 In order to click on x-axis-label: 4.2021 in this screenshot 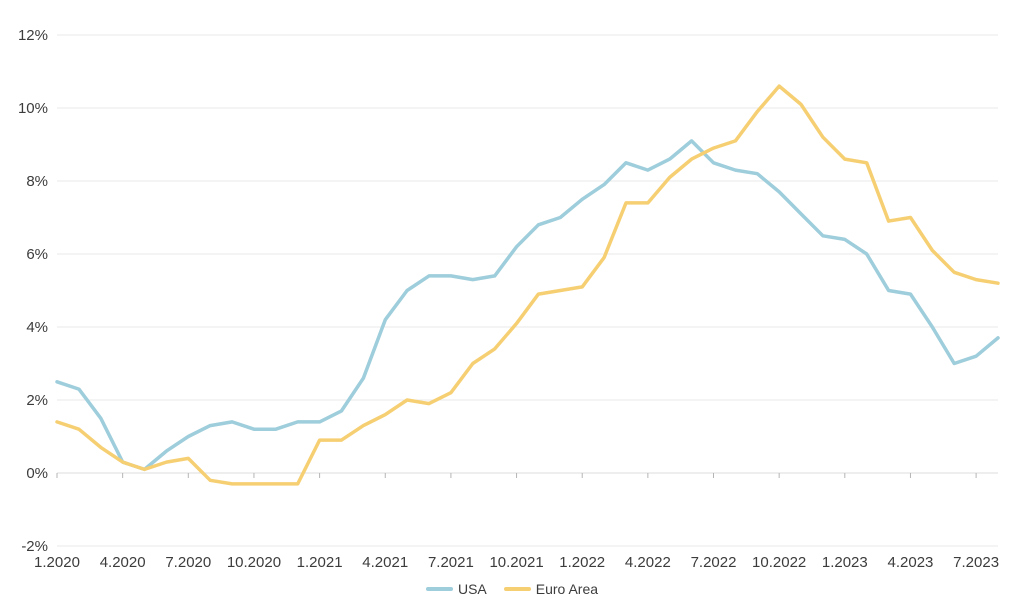, I will do `click(385, 562)`.